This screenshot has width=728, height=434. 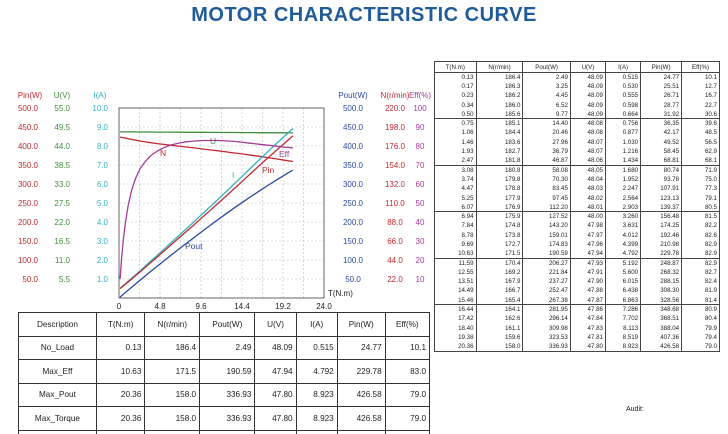 I want to click on point-cell: 93.78, so click(x=661, y=179).